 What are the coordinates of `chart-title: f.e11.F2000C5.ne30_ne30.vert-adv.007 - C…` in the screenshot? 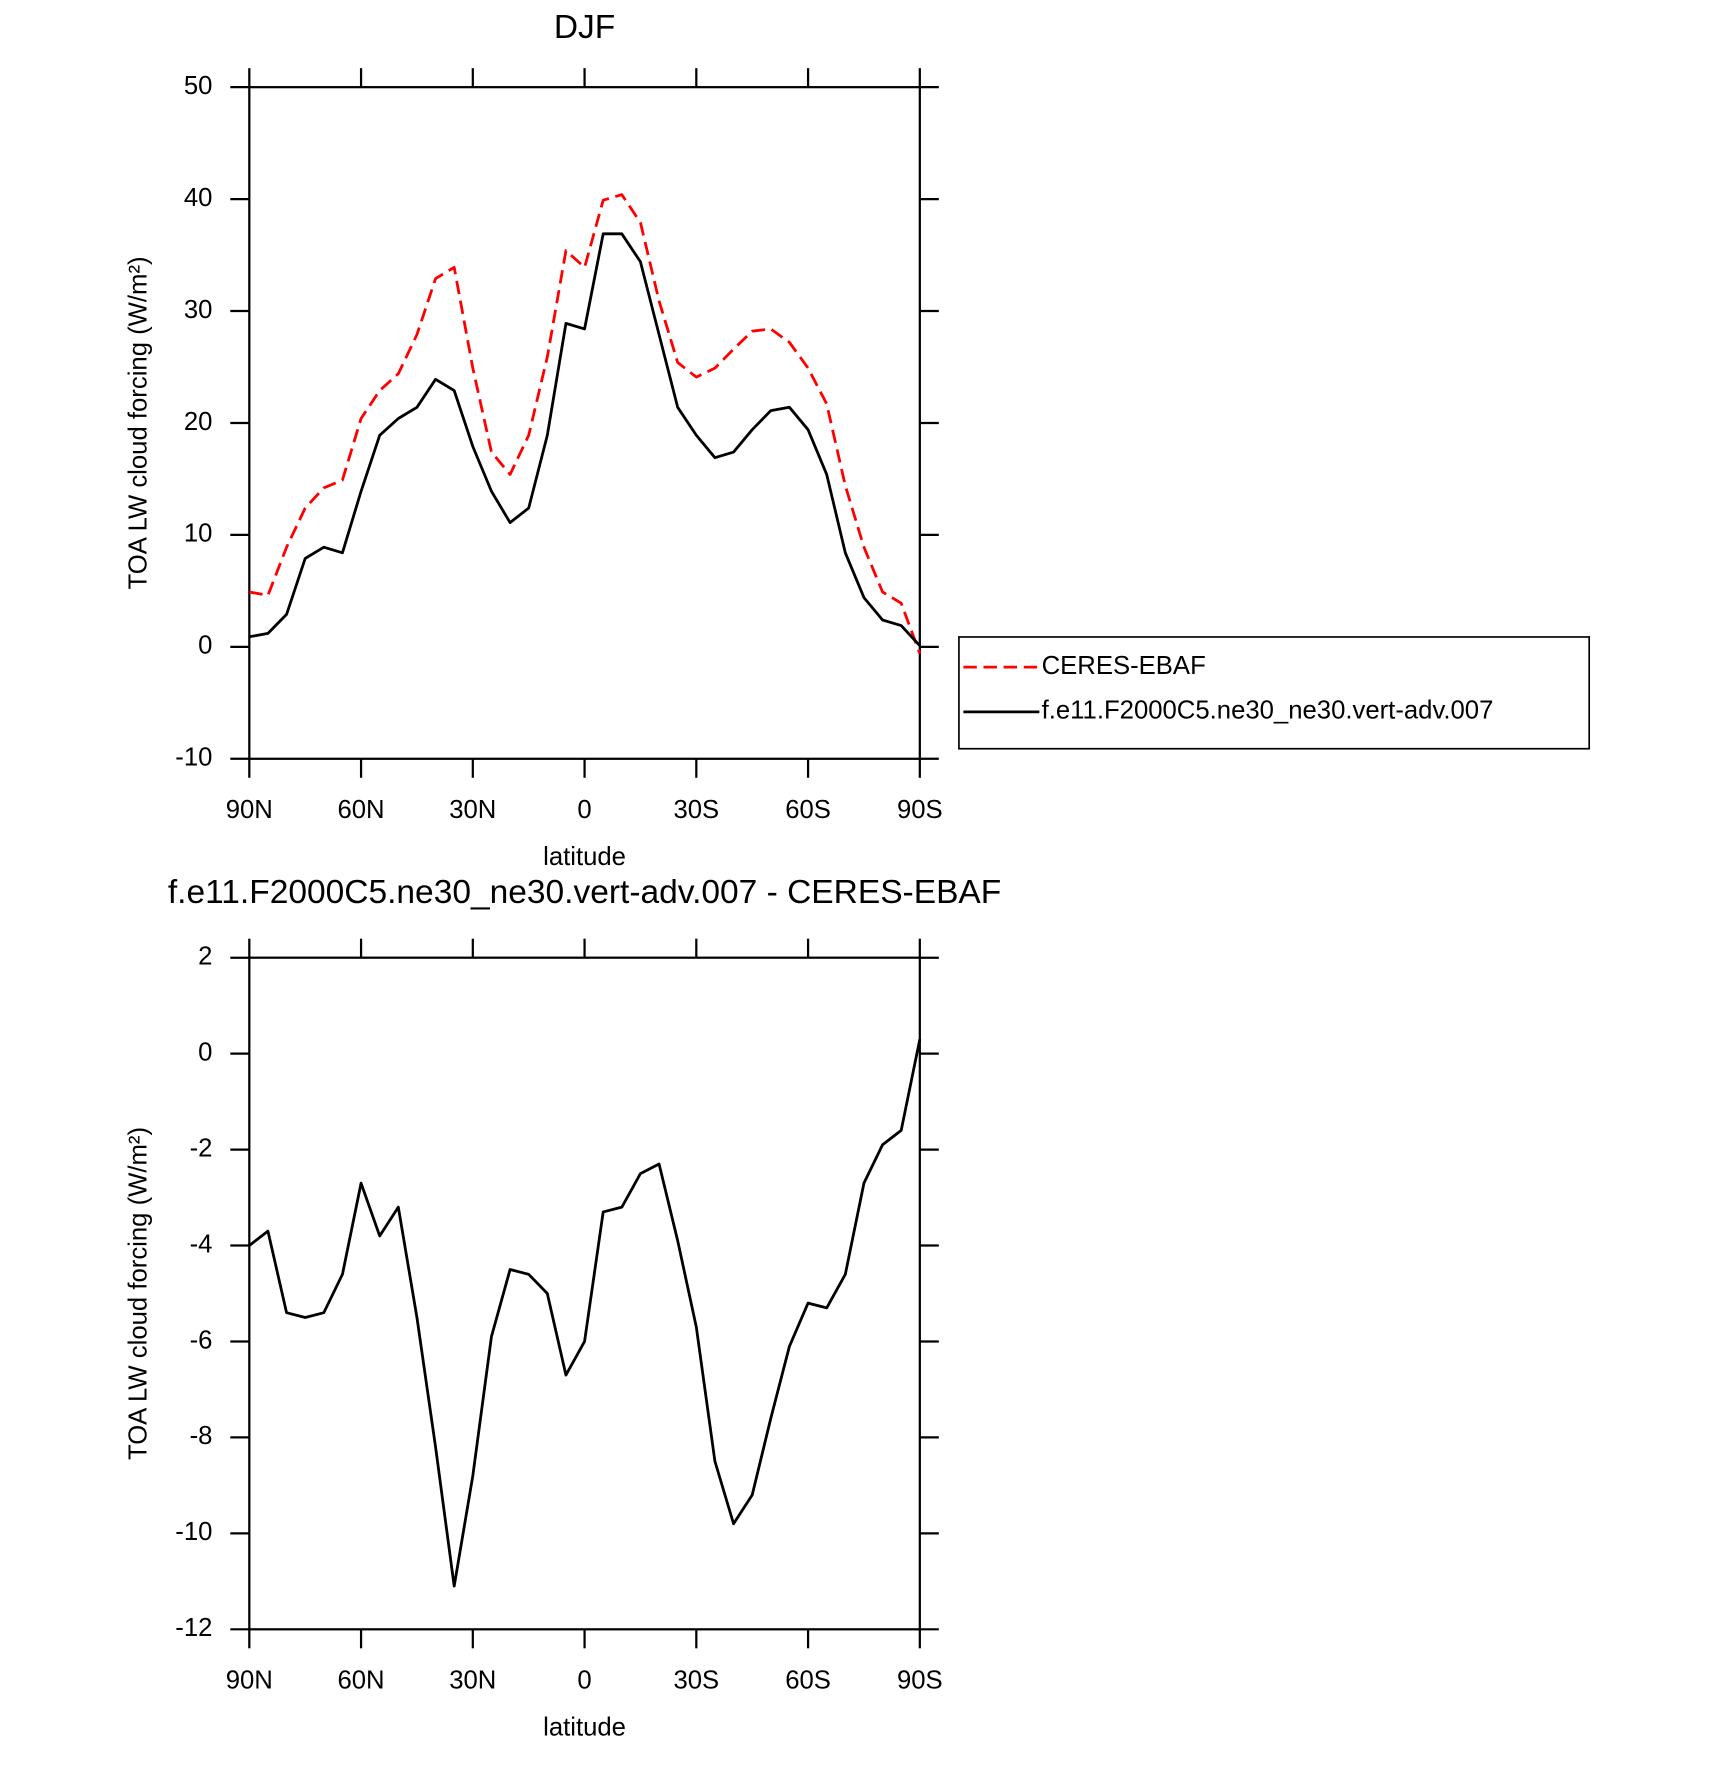 It's located at (584, 892).